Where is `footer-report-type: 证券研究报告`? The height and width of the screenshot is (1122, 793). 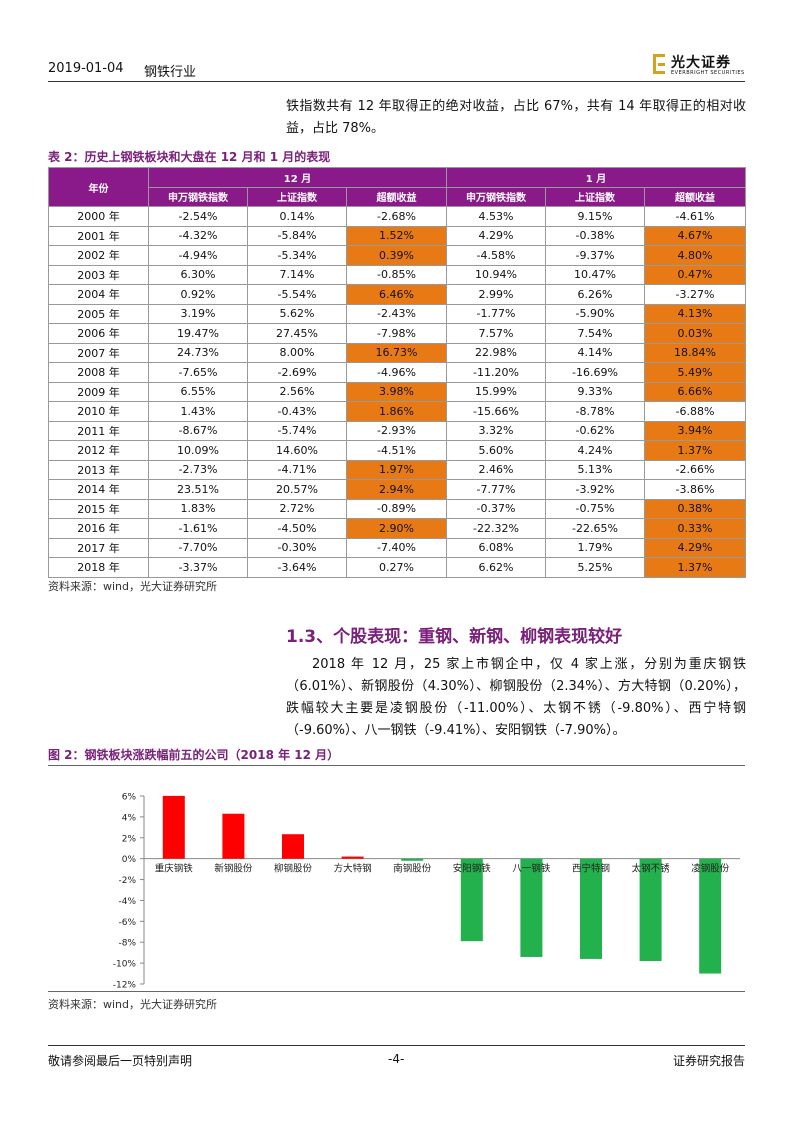 footer-report-type: 证券研究报告 is located at coordinates (708, 1061).